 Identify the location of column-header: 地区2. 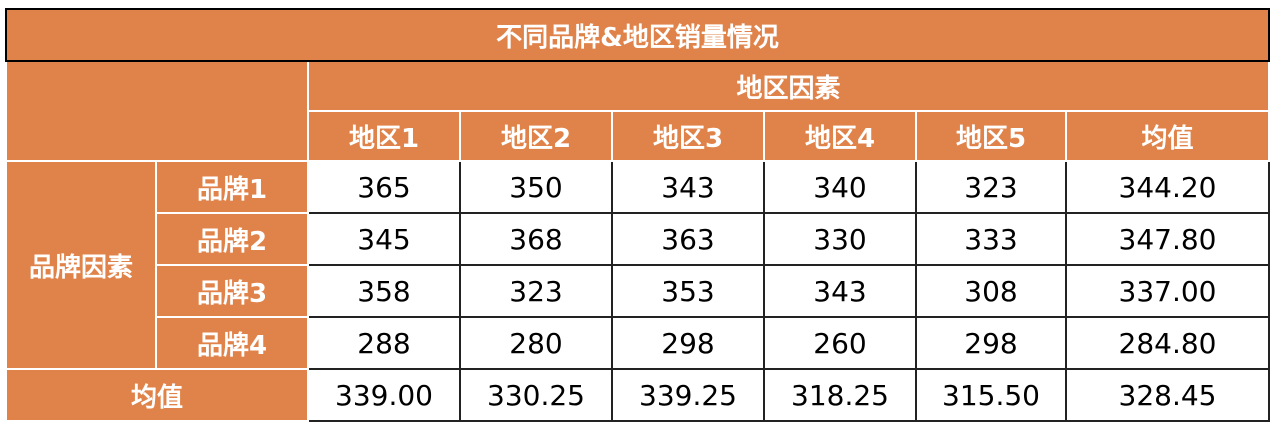
(536, 136).